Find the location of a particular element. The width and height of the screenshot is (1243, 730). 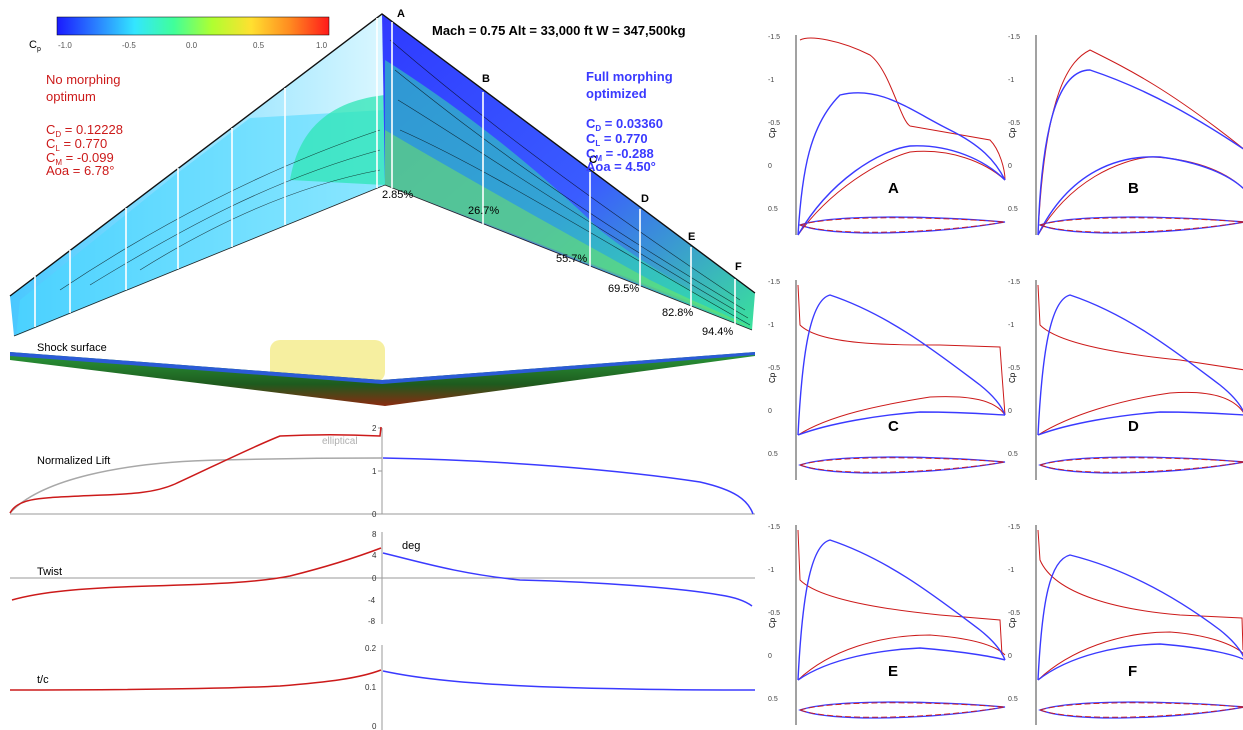

lift-tick: 2 is located at coordinates (374, 428).